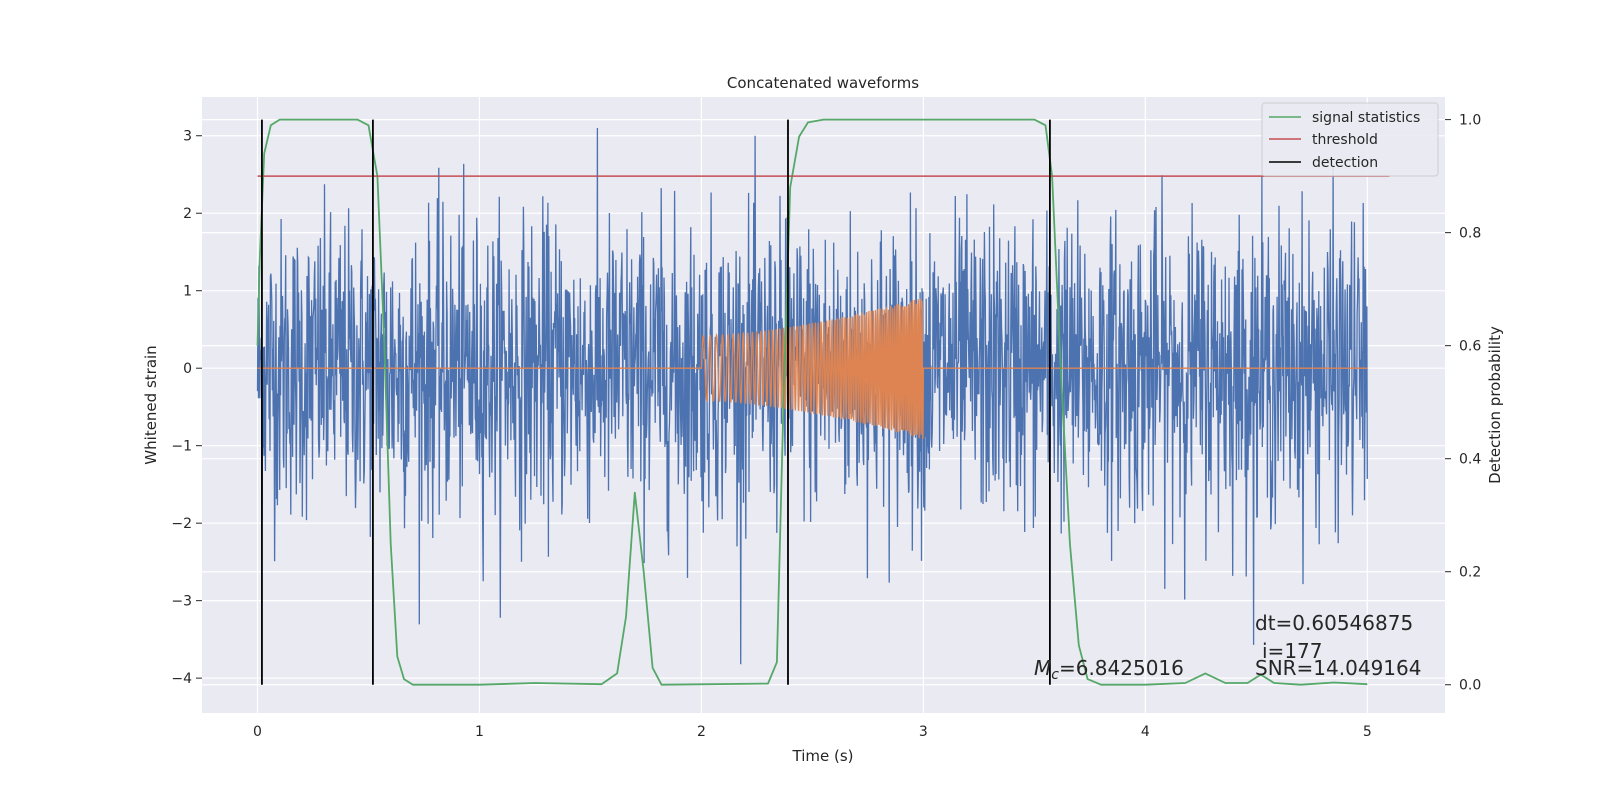 The width and height of the screenshot is (1600, 800). What do you see at coordinates (823, 756) in the screenshot?
I see `x-axis-label: Time (s)` at bounding box center [823, 756].